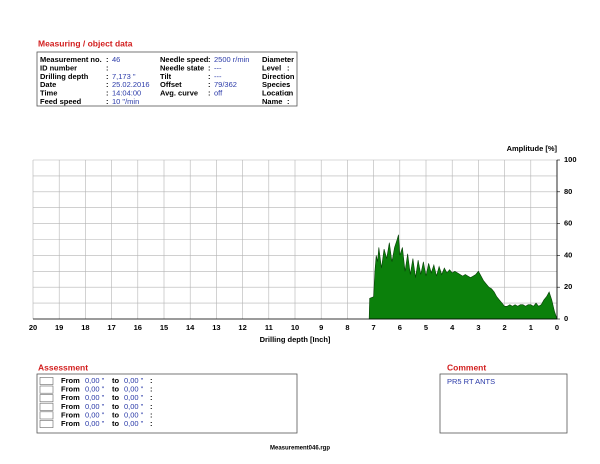 The width and height of the screenshot is (600, 464). I want to click on field-value: 79/362, so click(225, 84).